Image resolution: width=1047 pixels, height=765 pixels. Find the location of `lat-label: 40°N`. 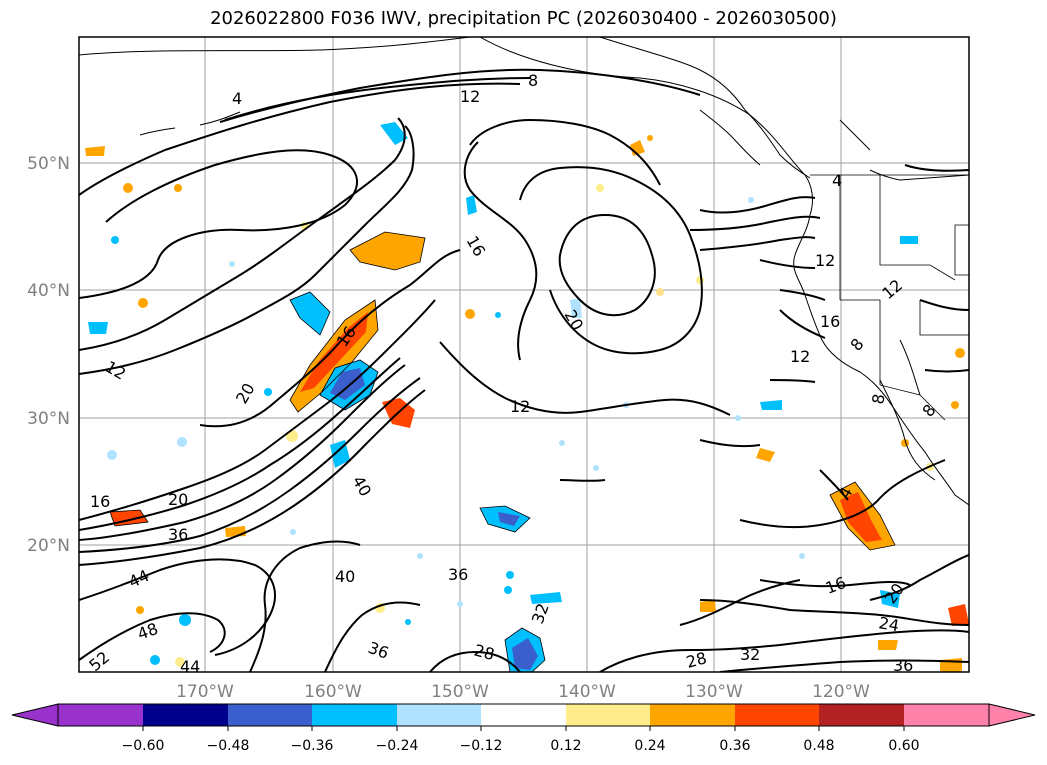

lat-label: 40°N is located at coordinates (48, 291).